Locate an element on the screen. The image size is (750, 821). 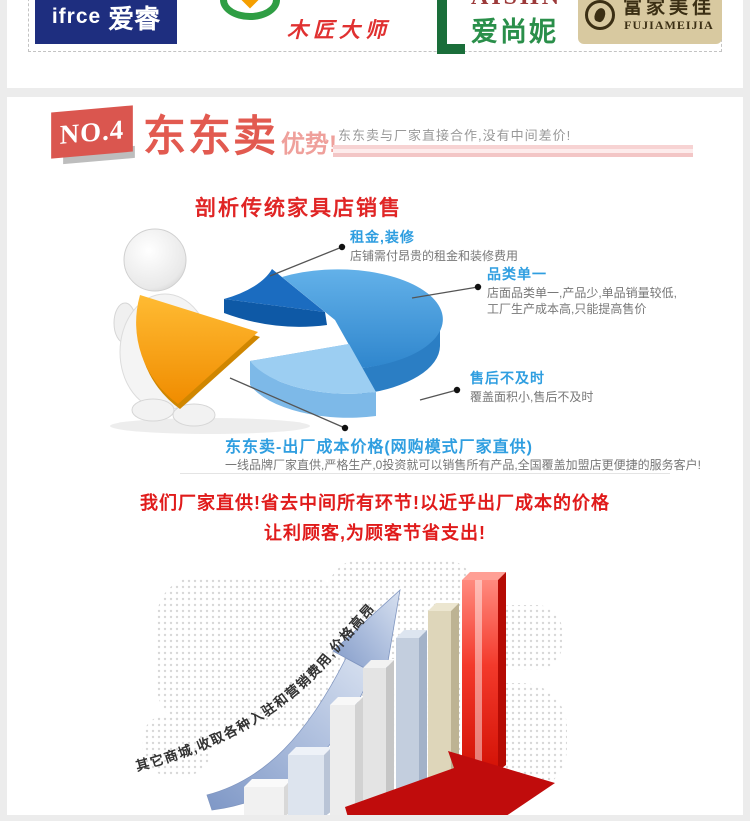
logo-carpenter-master: 木匠大师 is located at coordinates (339, 30).